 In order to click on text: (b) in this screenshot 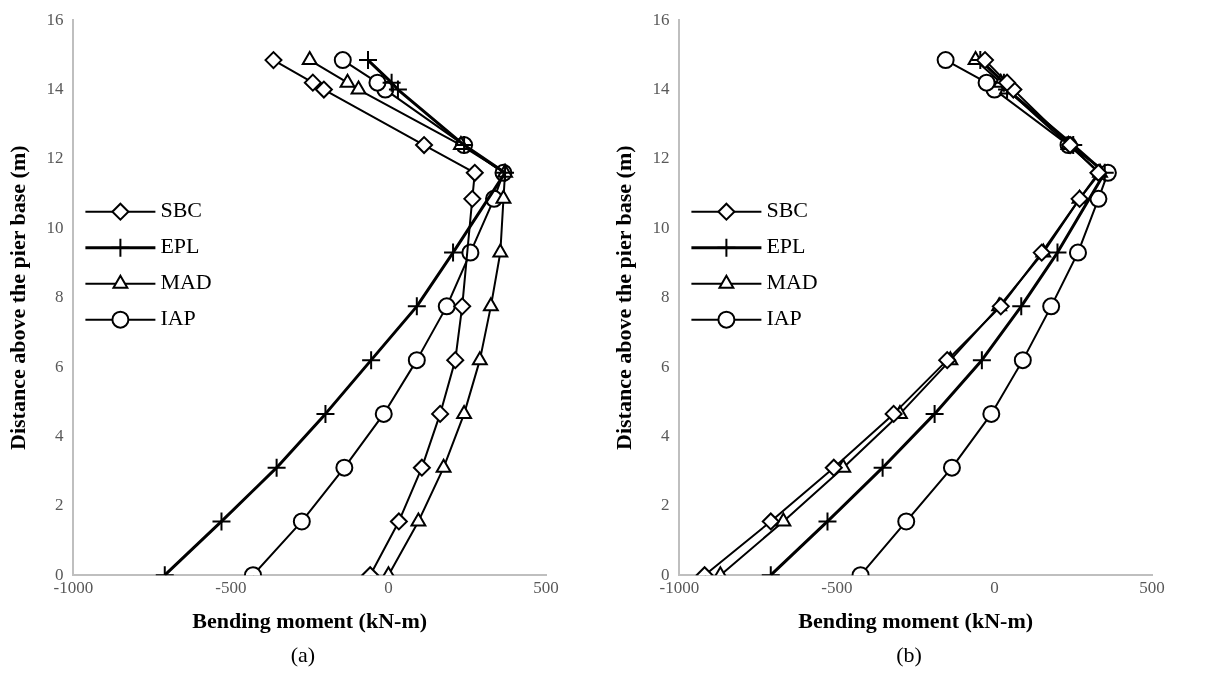, I will do `click(909, 655)`.